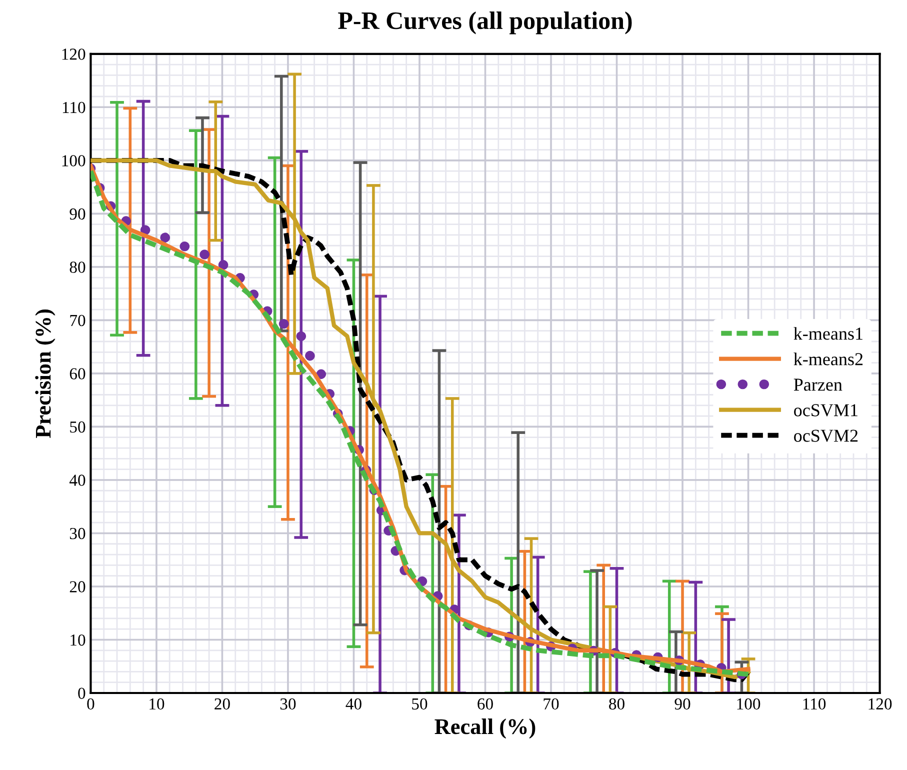  What do you see at coordinates (78, 640) in the screenshot?
I see `y-tick-label: 10` at bounding box center [78, 640].